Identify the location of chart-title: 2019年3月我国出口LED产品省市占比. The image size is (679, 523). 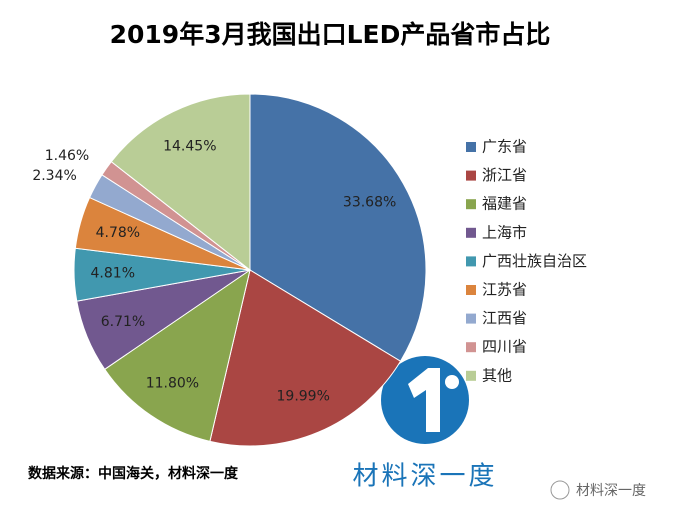
(330, 34).